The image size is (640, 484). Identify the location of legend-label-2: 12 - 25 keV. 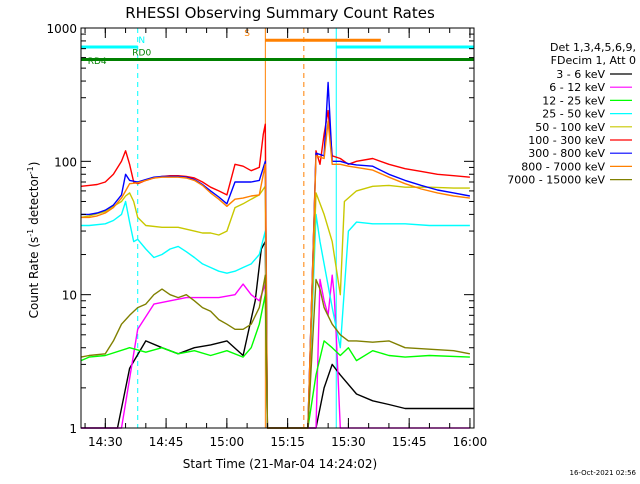
(573, 100).